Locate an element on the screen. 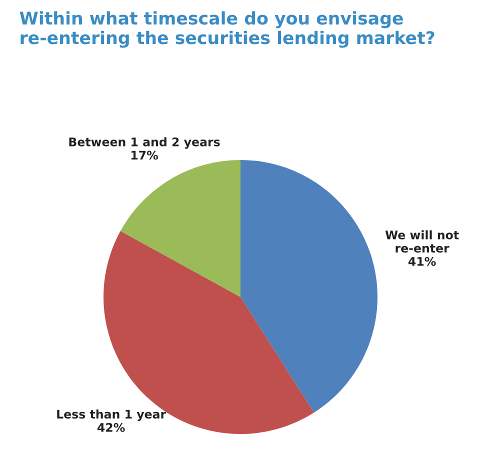  slice-label: We will not re-enter is located at coordinates (422, 241).